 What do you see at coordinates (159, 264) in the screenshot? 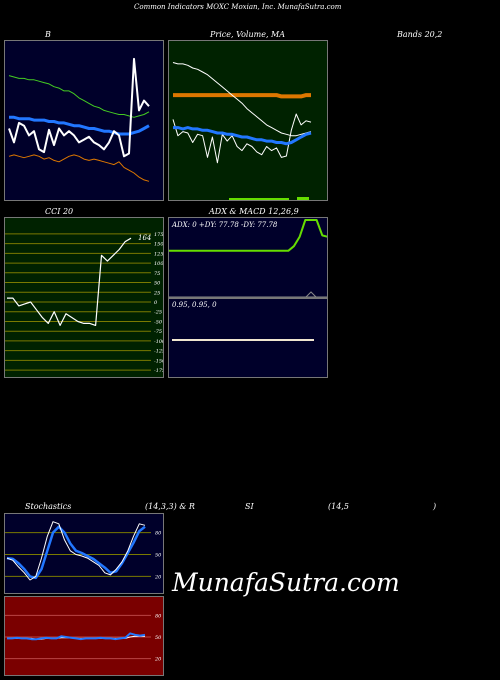
I see `cci-tick-label: 100` at bounding box center [159, 264].